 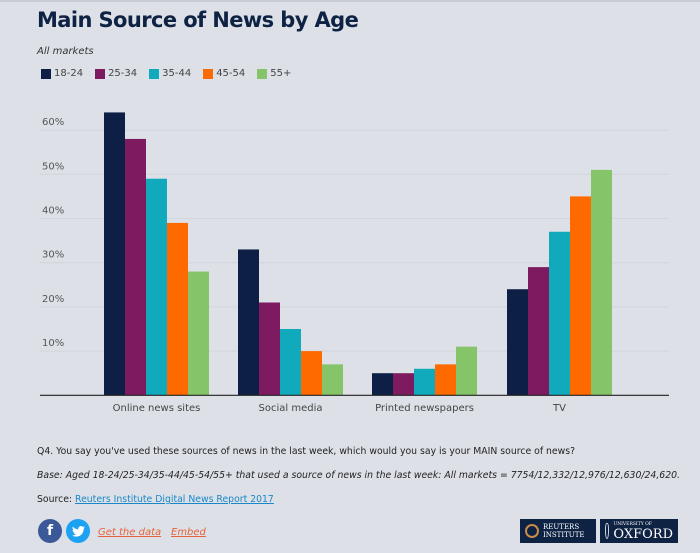 I want to click on x-tick-label: Online news sites, so click(x=157, y=408).